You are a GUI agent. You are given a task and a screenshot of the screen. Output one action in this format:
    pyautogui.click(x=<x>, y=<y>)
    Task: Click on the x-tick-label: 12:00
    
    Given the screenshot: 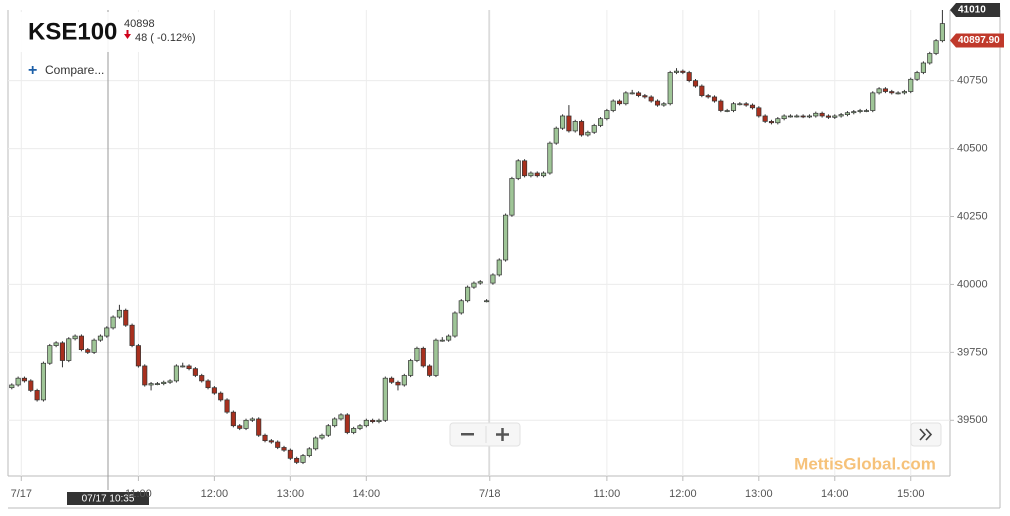 What is the action you would take?
    pyautogui.click(x=683, y=494)
    